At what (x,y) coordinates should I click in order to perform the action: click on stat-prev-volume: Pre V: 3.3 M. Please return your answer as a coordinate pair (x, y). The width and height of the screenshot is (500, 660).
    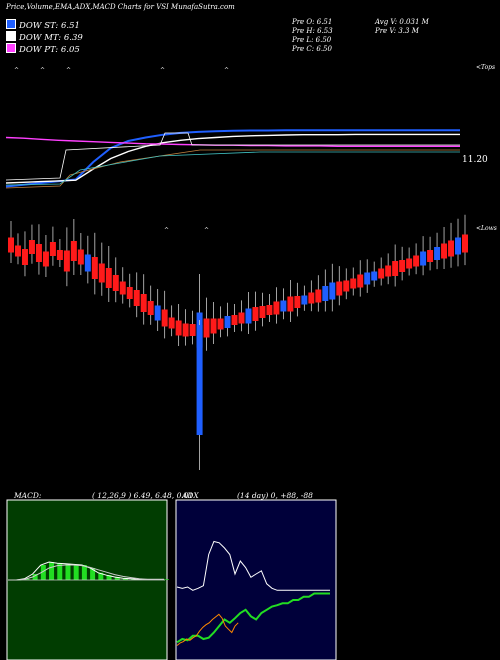
    Looking at the image, I should click on (397, 31).